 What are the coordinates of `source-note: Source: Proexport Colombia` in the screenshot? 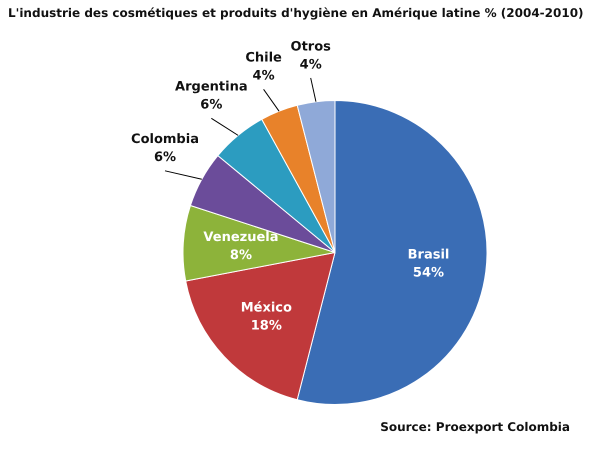 It's located at (475, 427).